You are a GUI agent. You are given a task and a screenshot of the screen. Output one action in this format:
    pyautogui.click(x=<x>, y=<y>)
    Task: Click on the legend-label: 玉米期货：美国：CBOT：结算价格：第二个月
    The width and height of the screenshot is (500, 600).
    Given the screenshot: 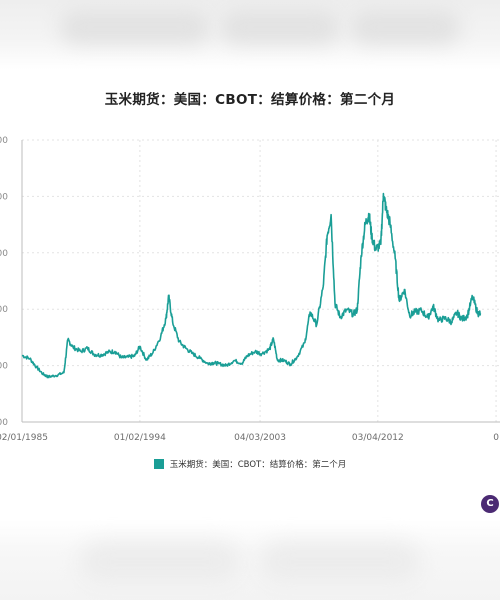 What is the action you would take?
    pyautogui.click(x=258, y=465)
    